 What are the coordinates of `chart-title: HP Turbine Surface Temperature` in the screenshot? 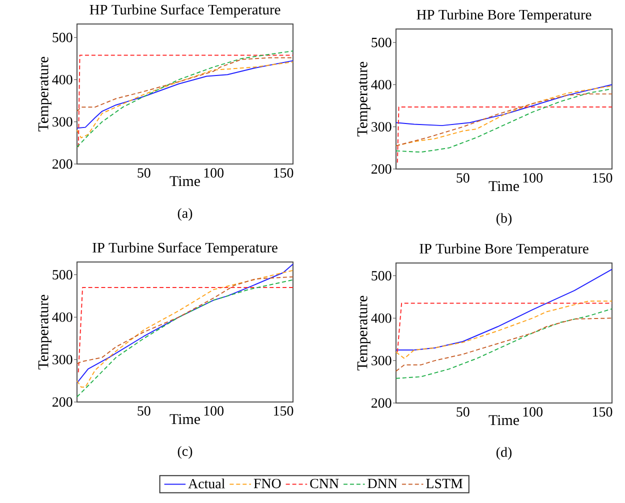 It's located at (185, 11).